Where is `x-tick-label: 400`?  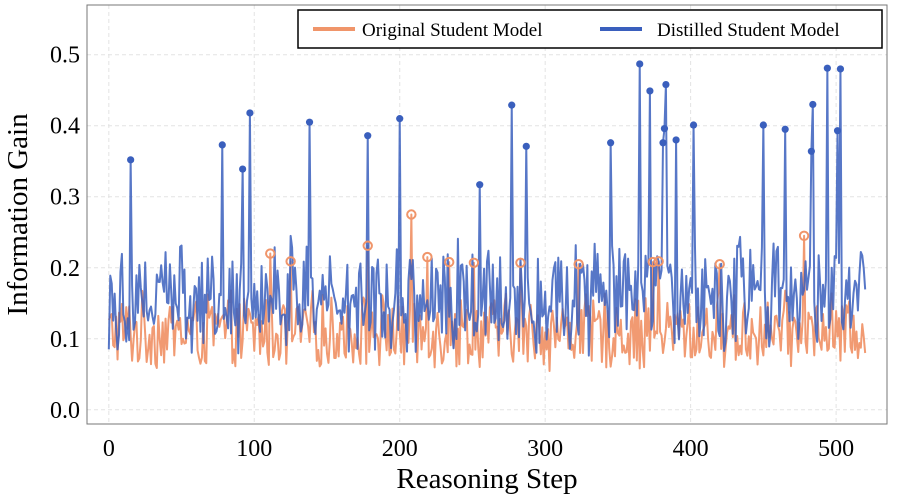 x-tick-label: 400 is located at coordinates (691, 449).